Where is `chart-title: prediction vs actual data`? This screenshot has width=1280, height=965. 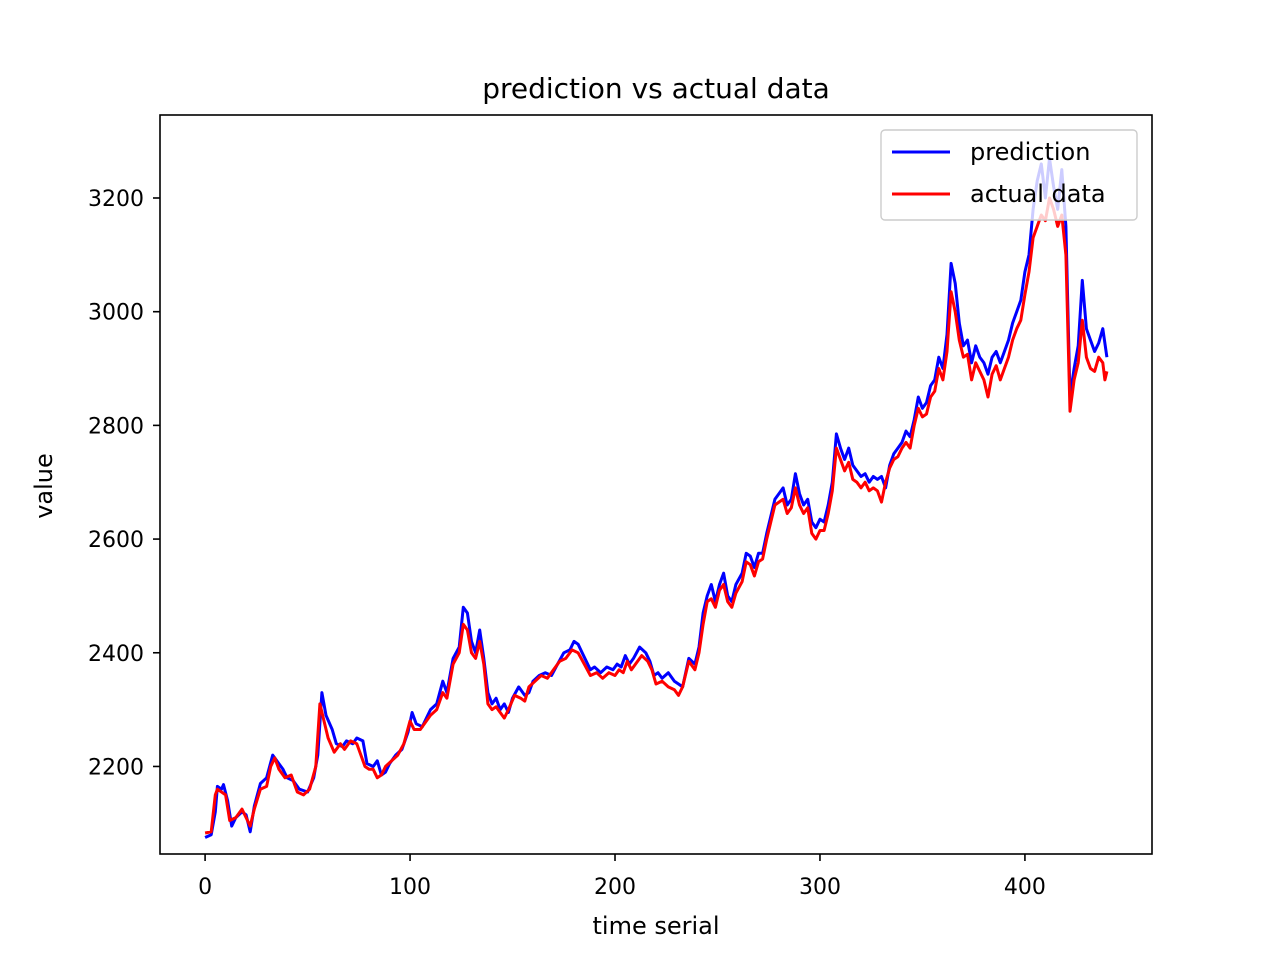 chart-title: prediction vs actual data is located at coordinates (656, 88).